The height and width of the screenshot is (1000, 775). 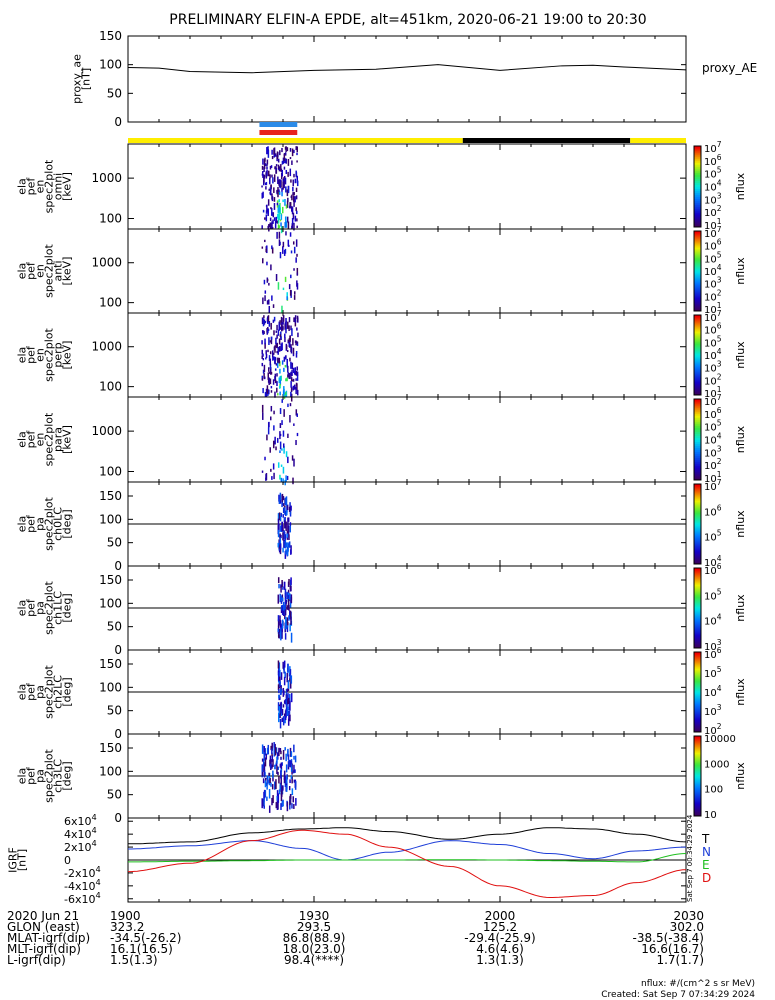 What do you see at coordinates (13, 860) in the screenshot?
I see `ylabel-line: IGRF` at bounding box center [13, 860].